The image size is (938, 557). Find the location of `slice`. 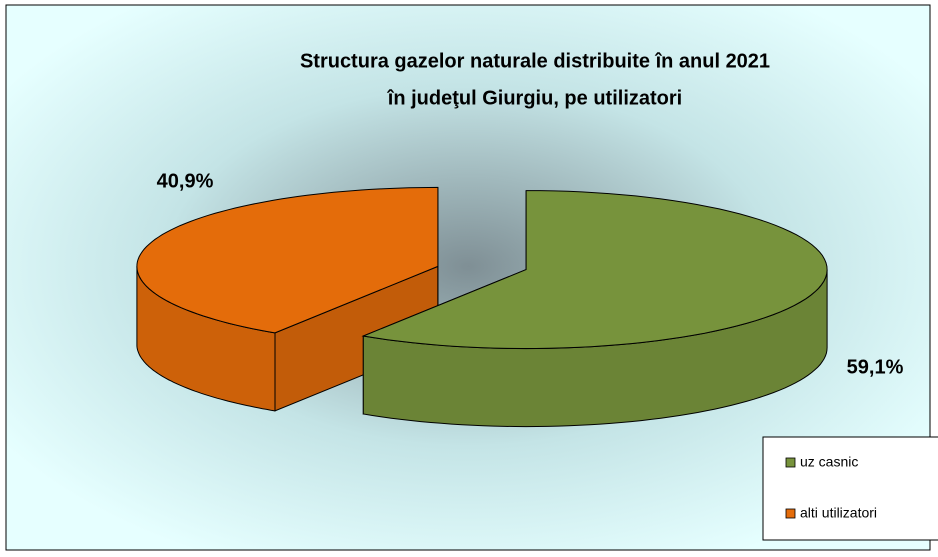

slice is located at coordinates (287, 299).